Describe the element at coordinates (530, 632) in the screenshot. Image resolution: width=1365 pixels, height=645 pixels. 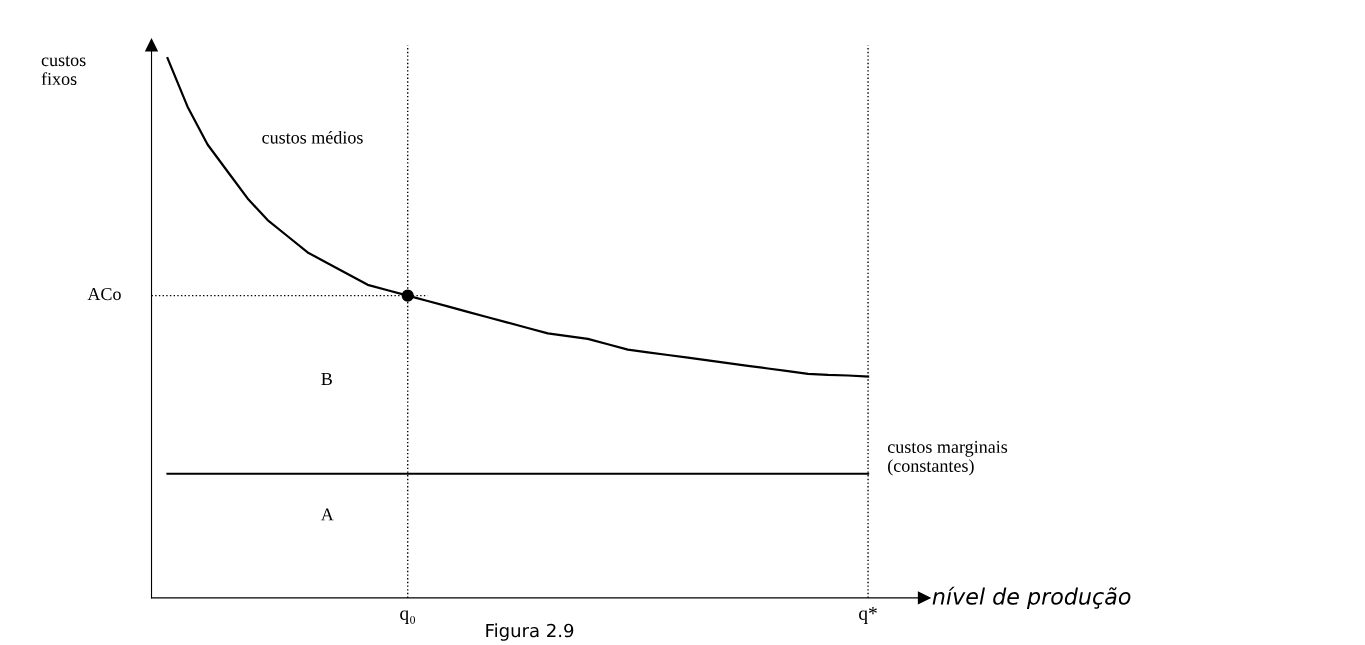
I see `text: Figura 2.9` at that location.